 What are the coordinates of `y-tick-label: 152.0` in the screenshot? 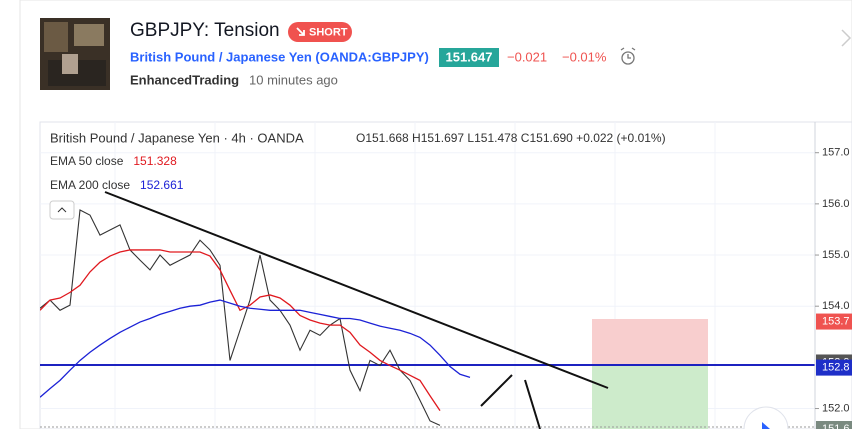 It's located at (836, 408).